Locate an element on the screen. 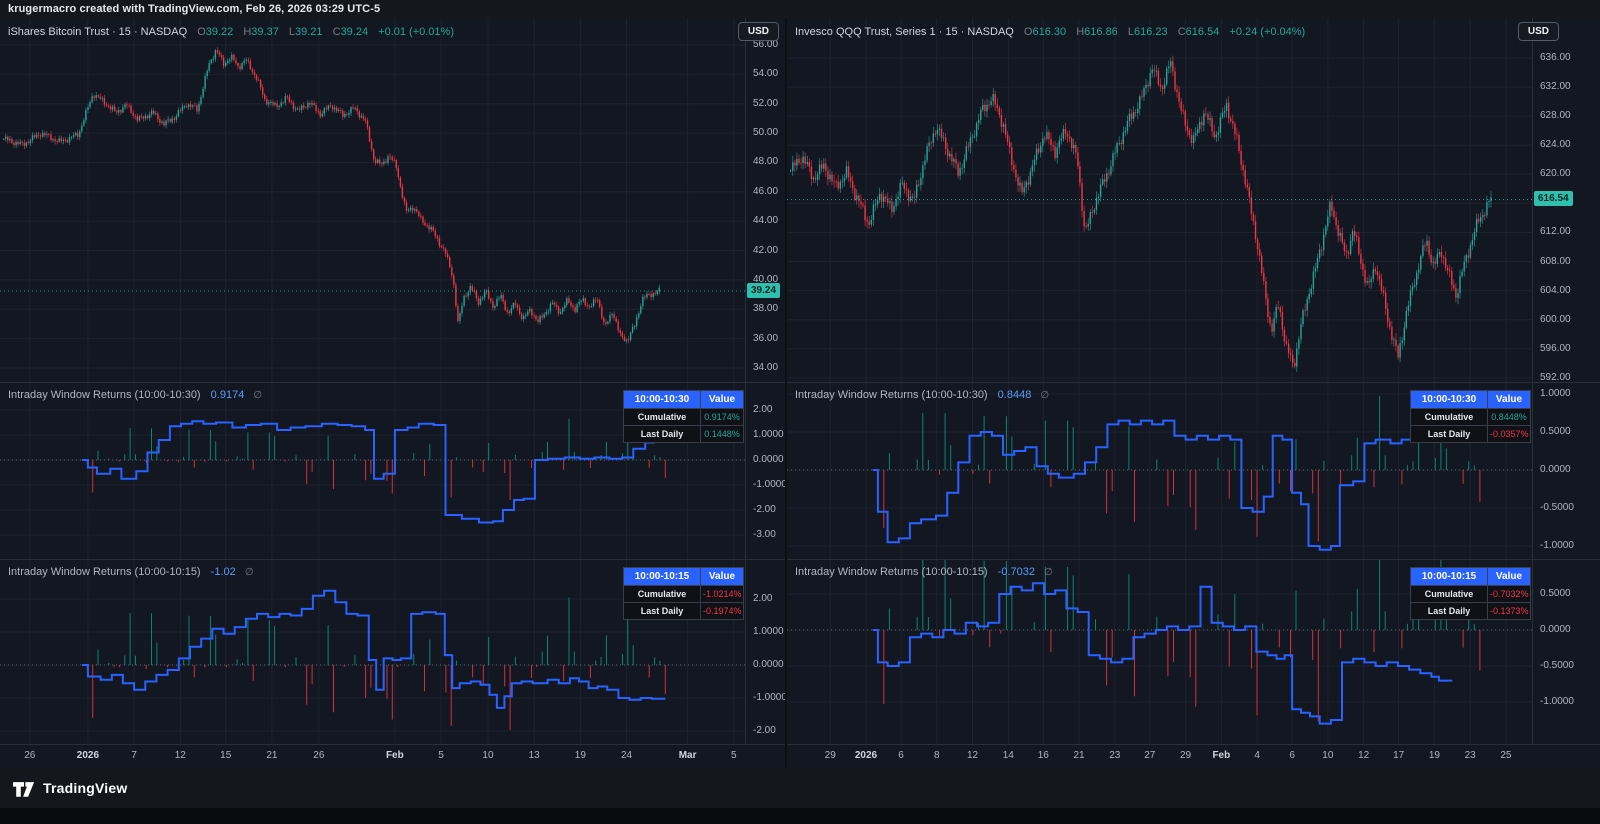  high-label: H is located at coordinates (247, 32).